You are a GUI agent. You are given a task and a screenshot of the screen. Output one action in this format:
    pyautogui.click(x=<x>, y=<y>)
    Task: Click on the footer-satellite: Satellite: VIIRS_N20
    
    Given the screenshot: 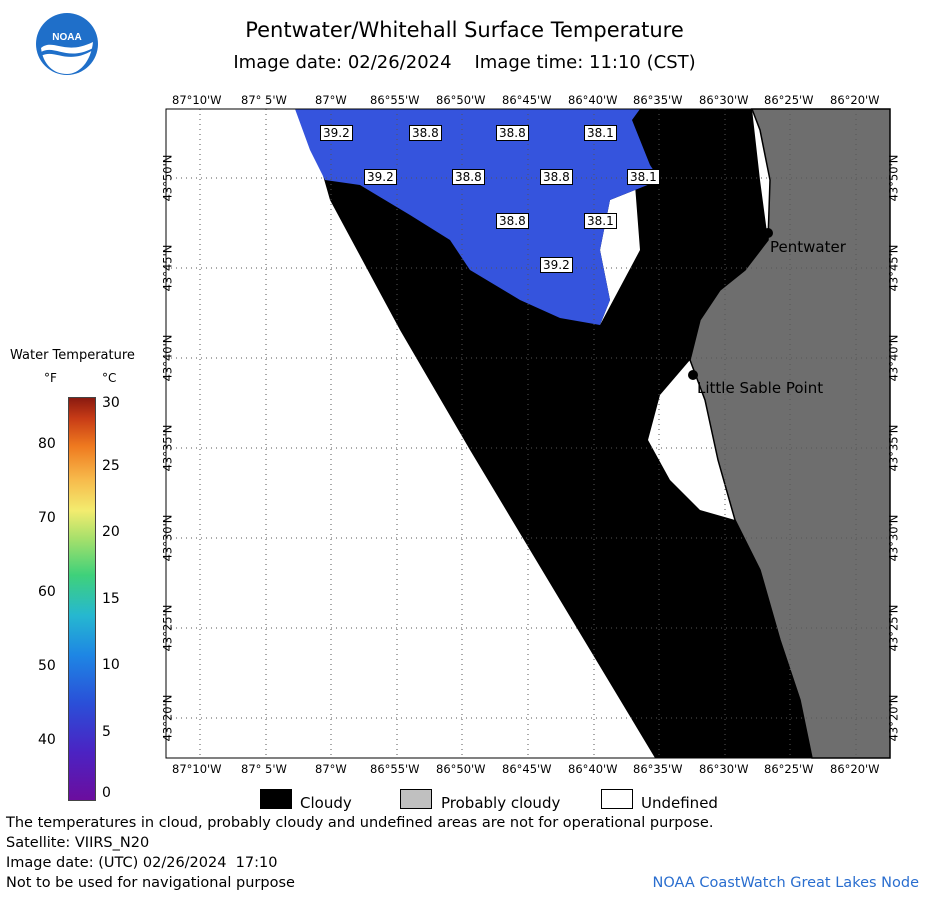 What is the action you would take?
    pyautogui.click(x=78, y=843)
    